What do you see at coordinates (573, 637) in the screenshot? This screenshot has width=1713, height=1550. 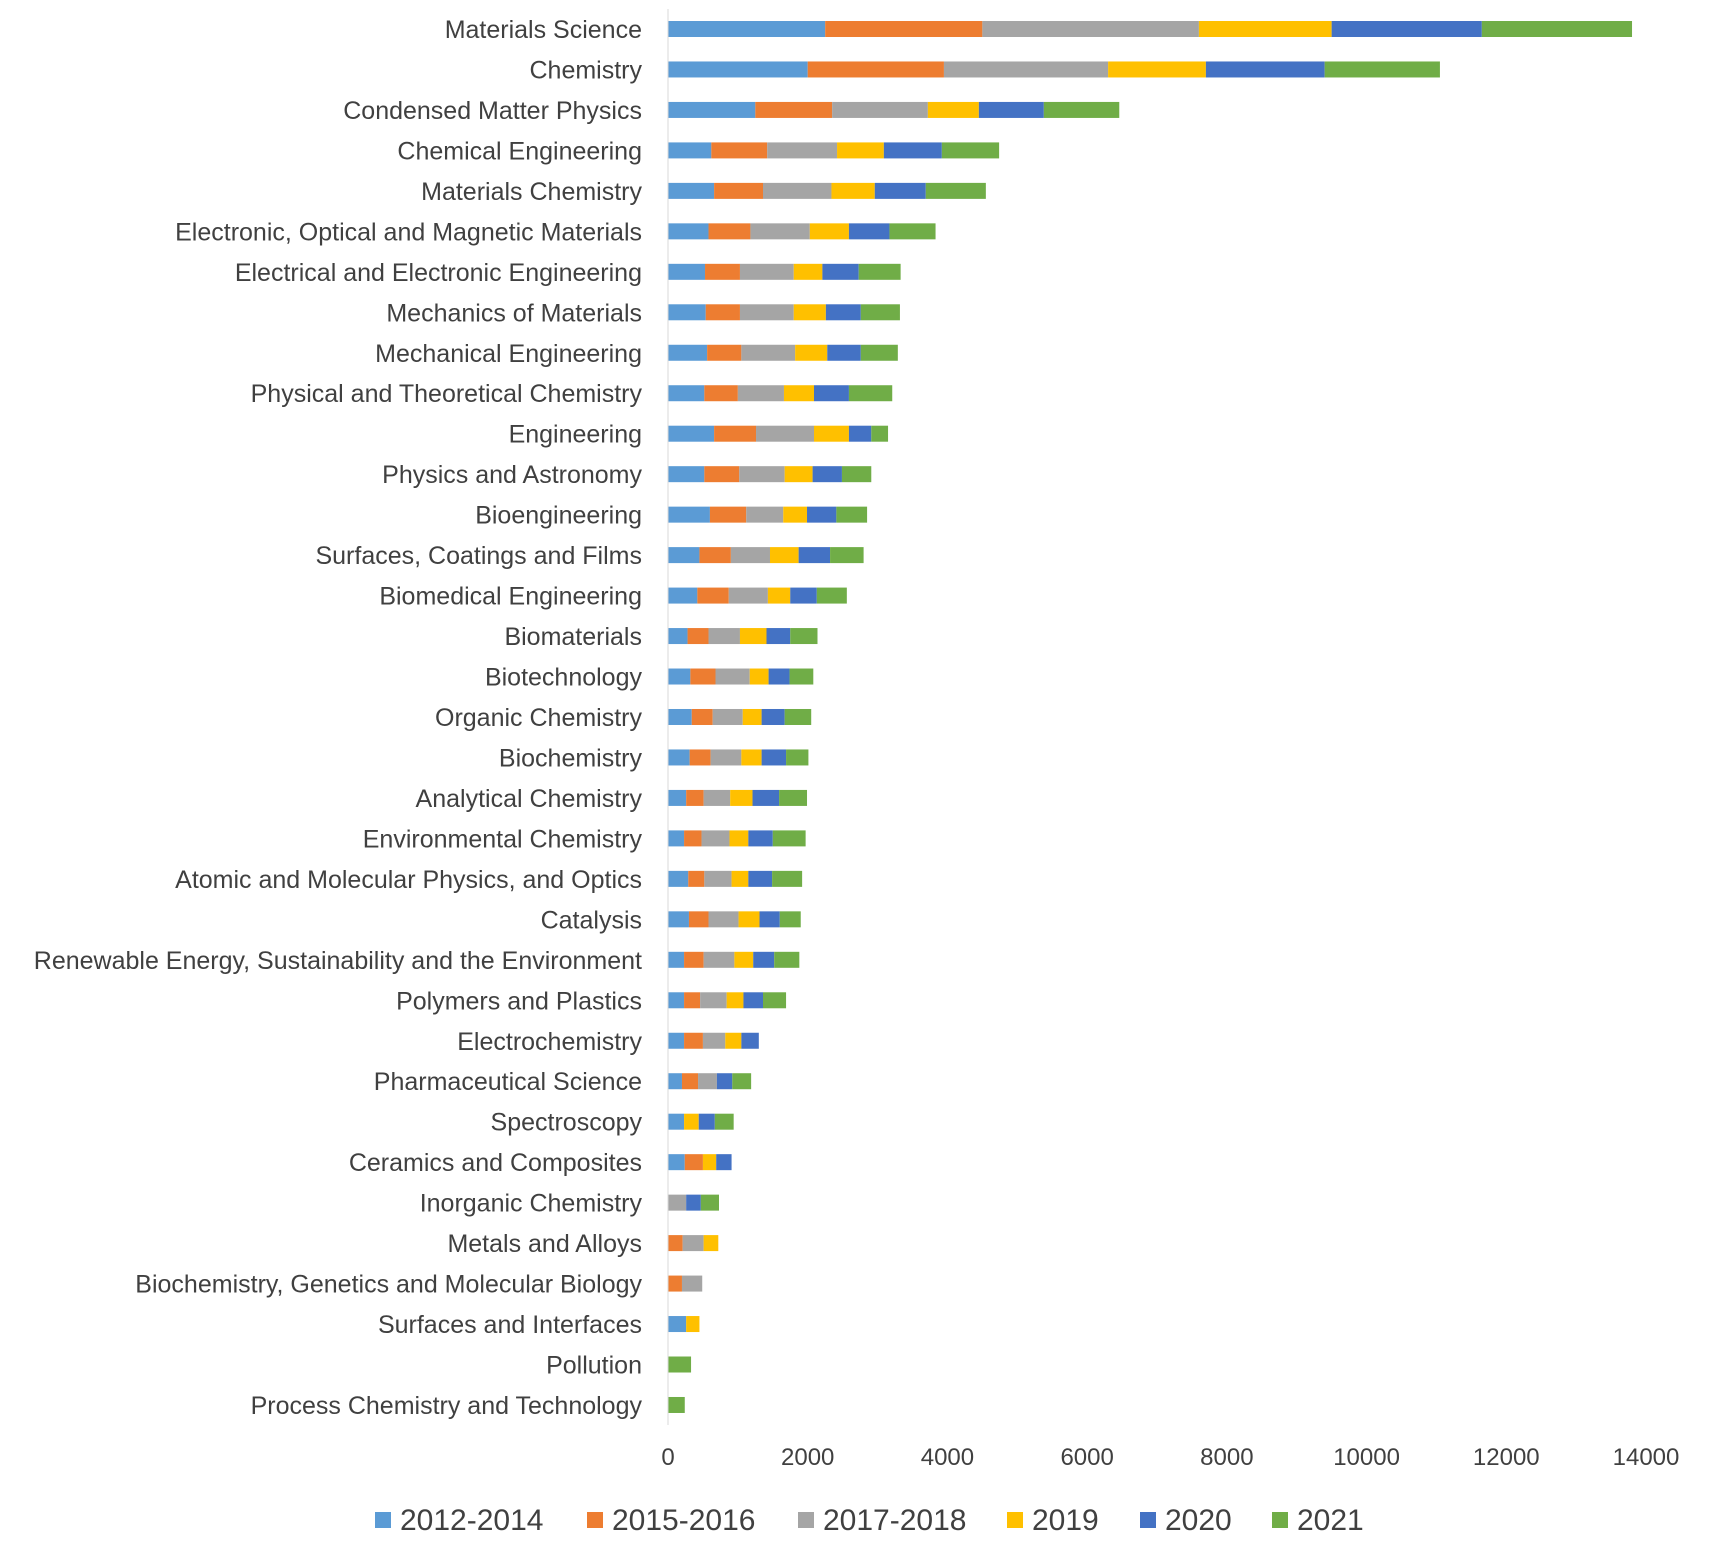 I see `category-label: Biomaterials` at bounding box center [573, 637].